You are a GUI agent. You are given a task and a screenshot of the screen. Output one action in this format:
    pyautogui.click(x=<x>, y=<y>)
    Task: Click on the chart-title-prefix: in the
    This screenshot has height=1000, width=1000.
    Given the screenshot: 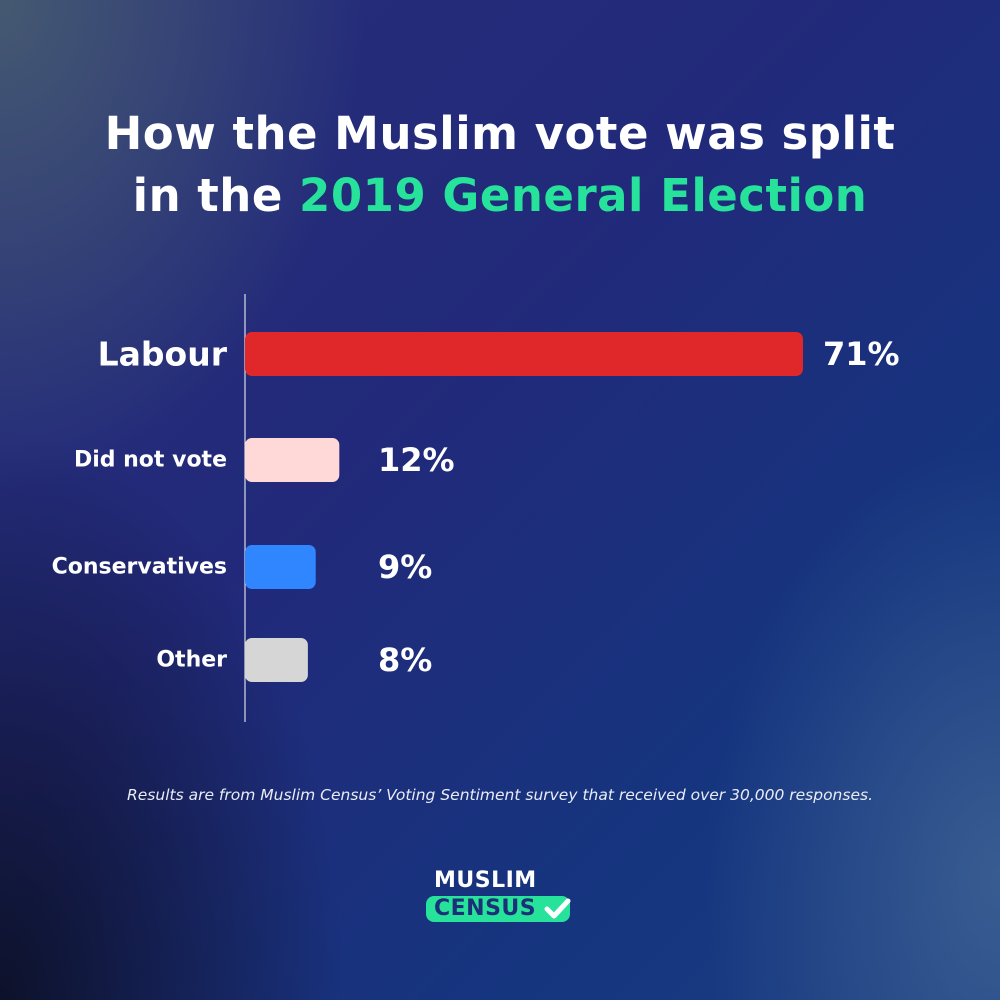 What is the action you would take?
    pyautogui.click(x=216, y=195)
    